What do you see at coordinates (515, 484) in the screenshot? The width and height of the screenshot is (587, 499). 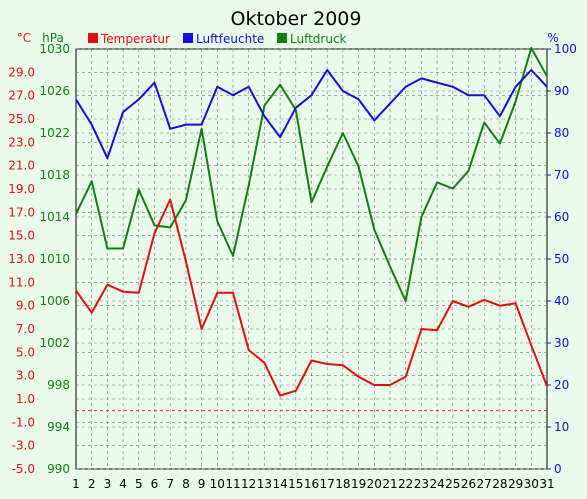 I see `day-tick-label: 29` at bounding box center [515, 484].